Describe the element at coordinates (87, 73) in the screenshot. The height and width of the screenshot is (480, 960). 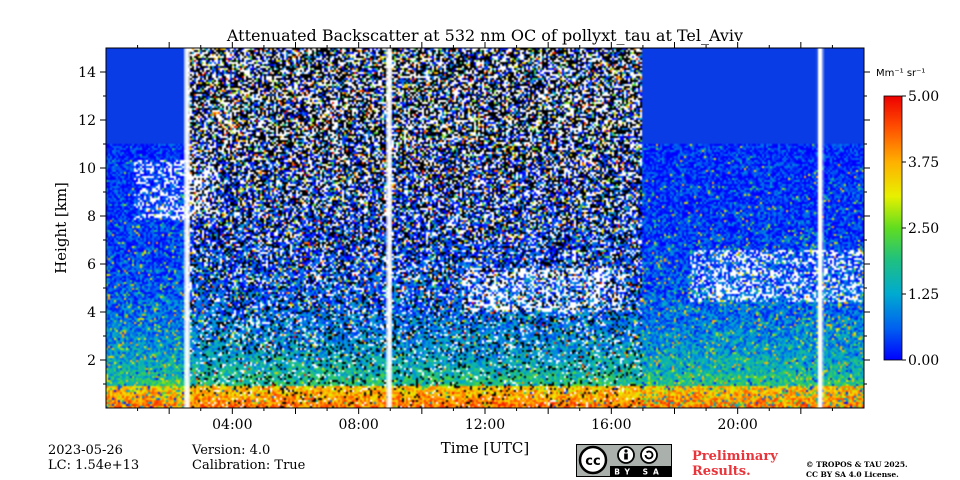
I see `y-tick-label: 14` at that location.